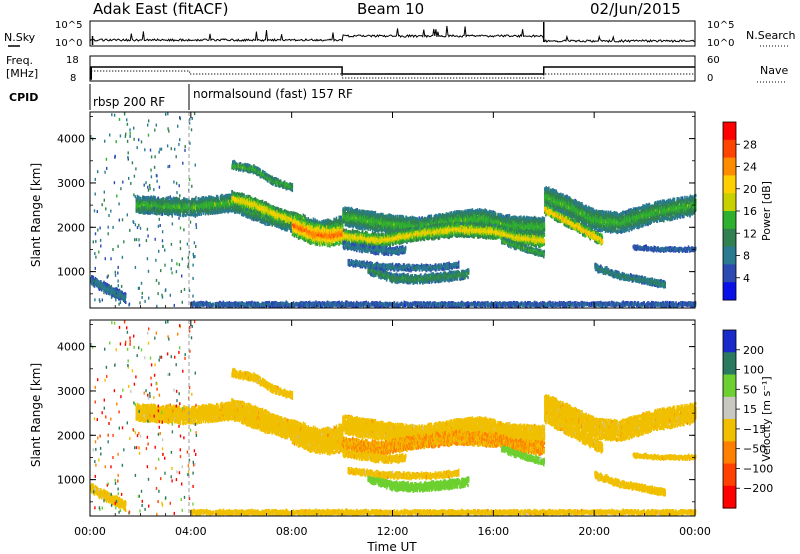 The image size is (800, 554). I want to click on date-title: 02/Jun/2015, so click(635, 9).